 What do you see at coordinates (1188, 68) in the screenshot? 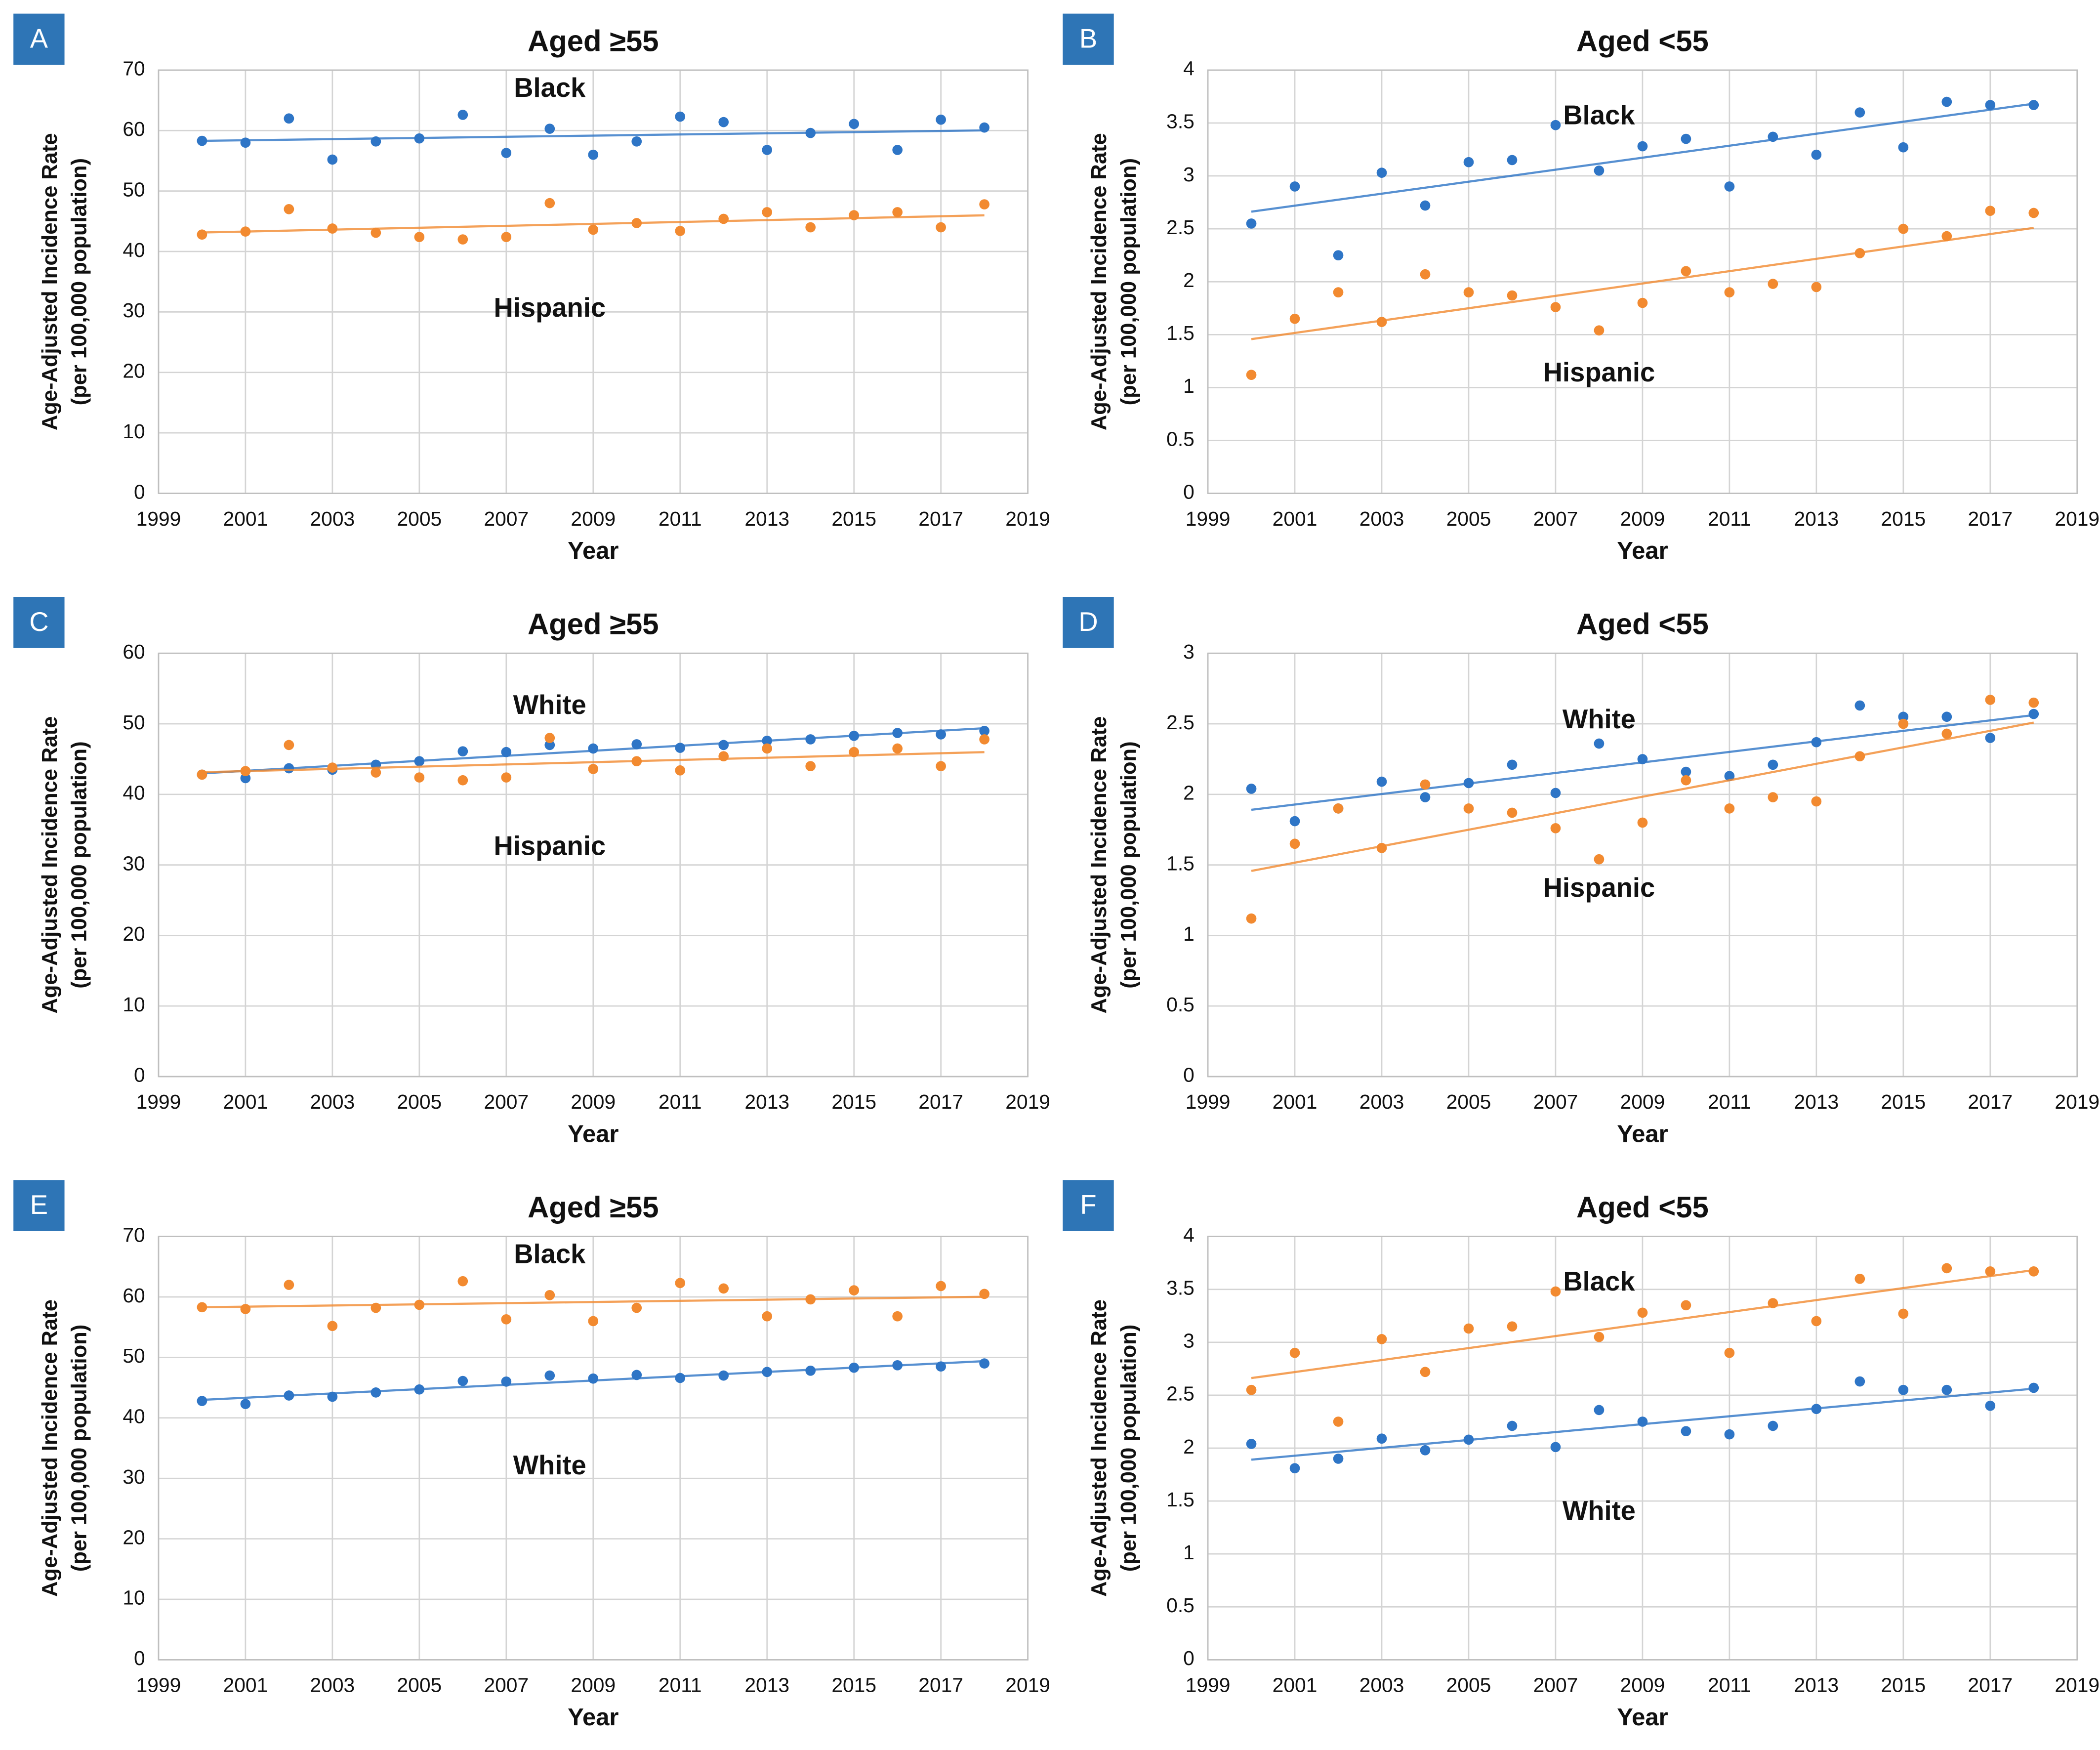
I see `y-tick-label: 4` at bounding box center [1188, 68].